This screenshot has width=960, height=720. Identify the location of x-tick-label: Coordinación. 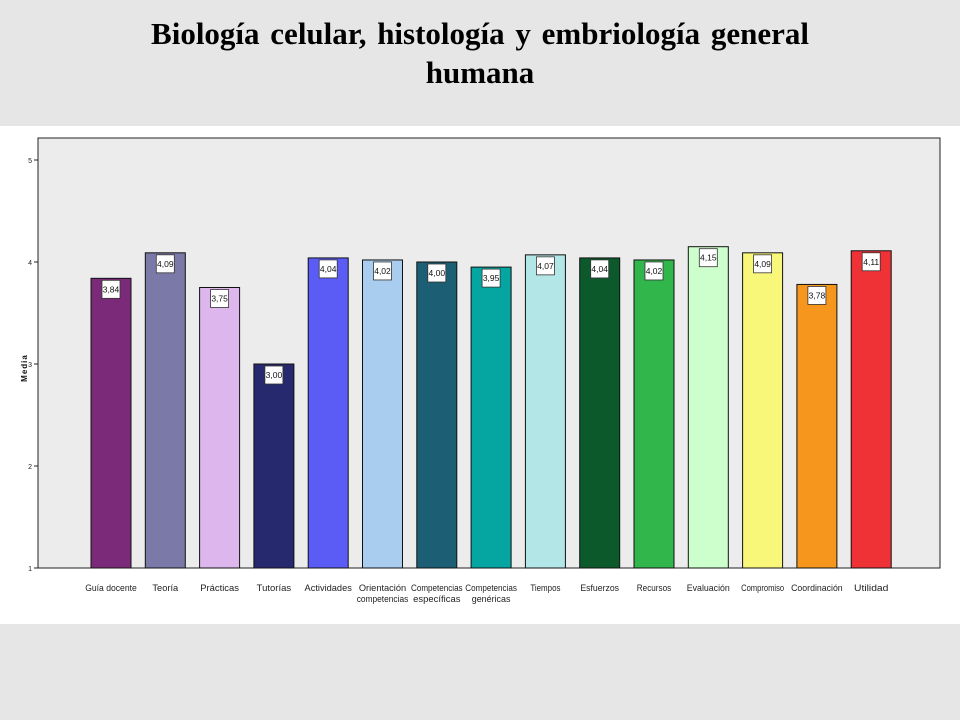
(817, 588).